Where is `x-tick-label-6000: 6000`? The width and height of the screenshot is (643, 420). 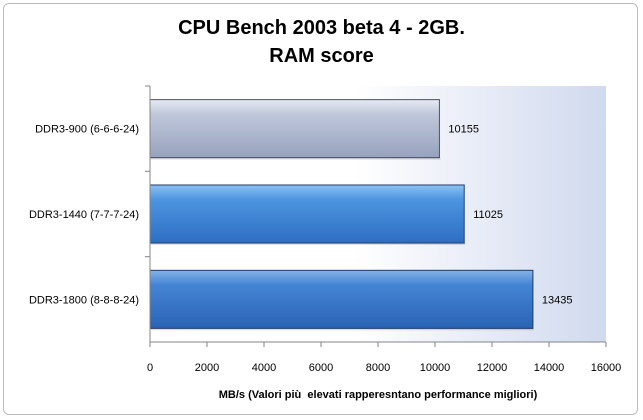 x-tick-label-6000: 6000 is located at coordinates (321, 368).